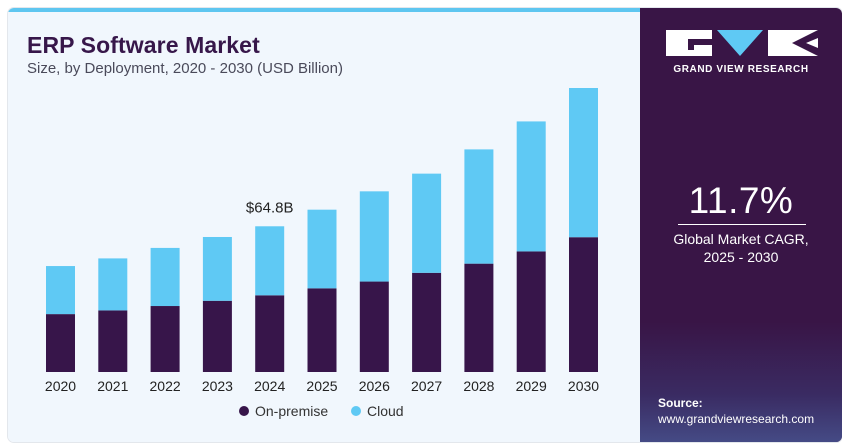 Image resolution: width=842 pixels, height=448 pixels. I want to click on cagr-label: Global Market CAGR,, so click(741, 239).